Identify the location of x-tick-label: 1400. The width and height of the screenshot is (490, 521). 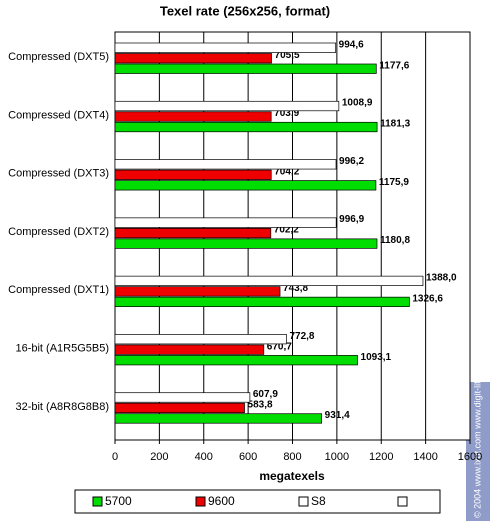
(425, 457).